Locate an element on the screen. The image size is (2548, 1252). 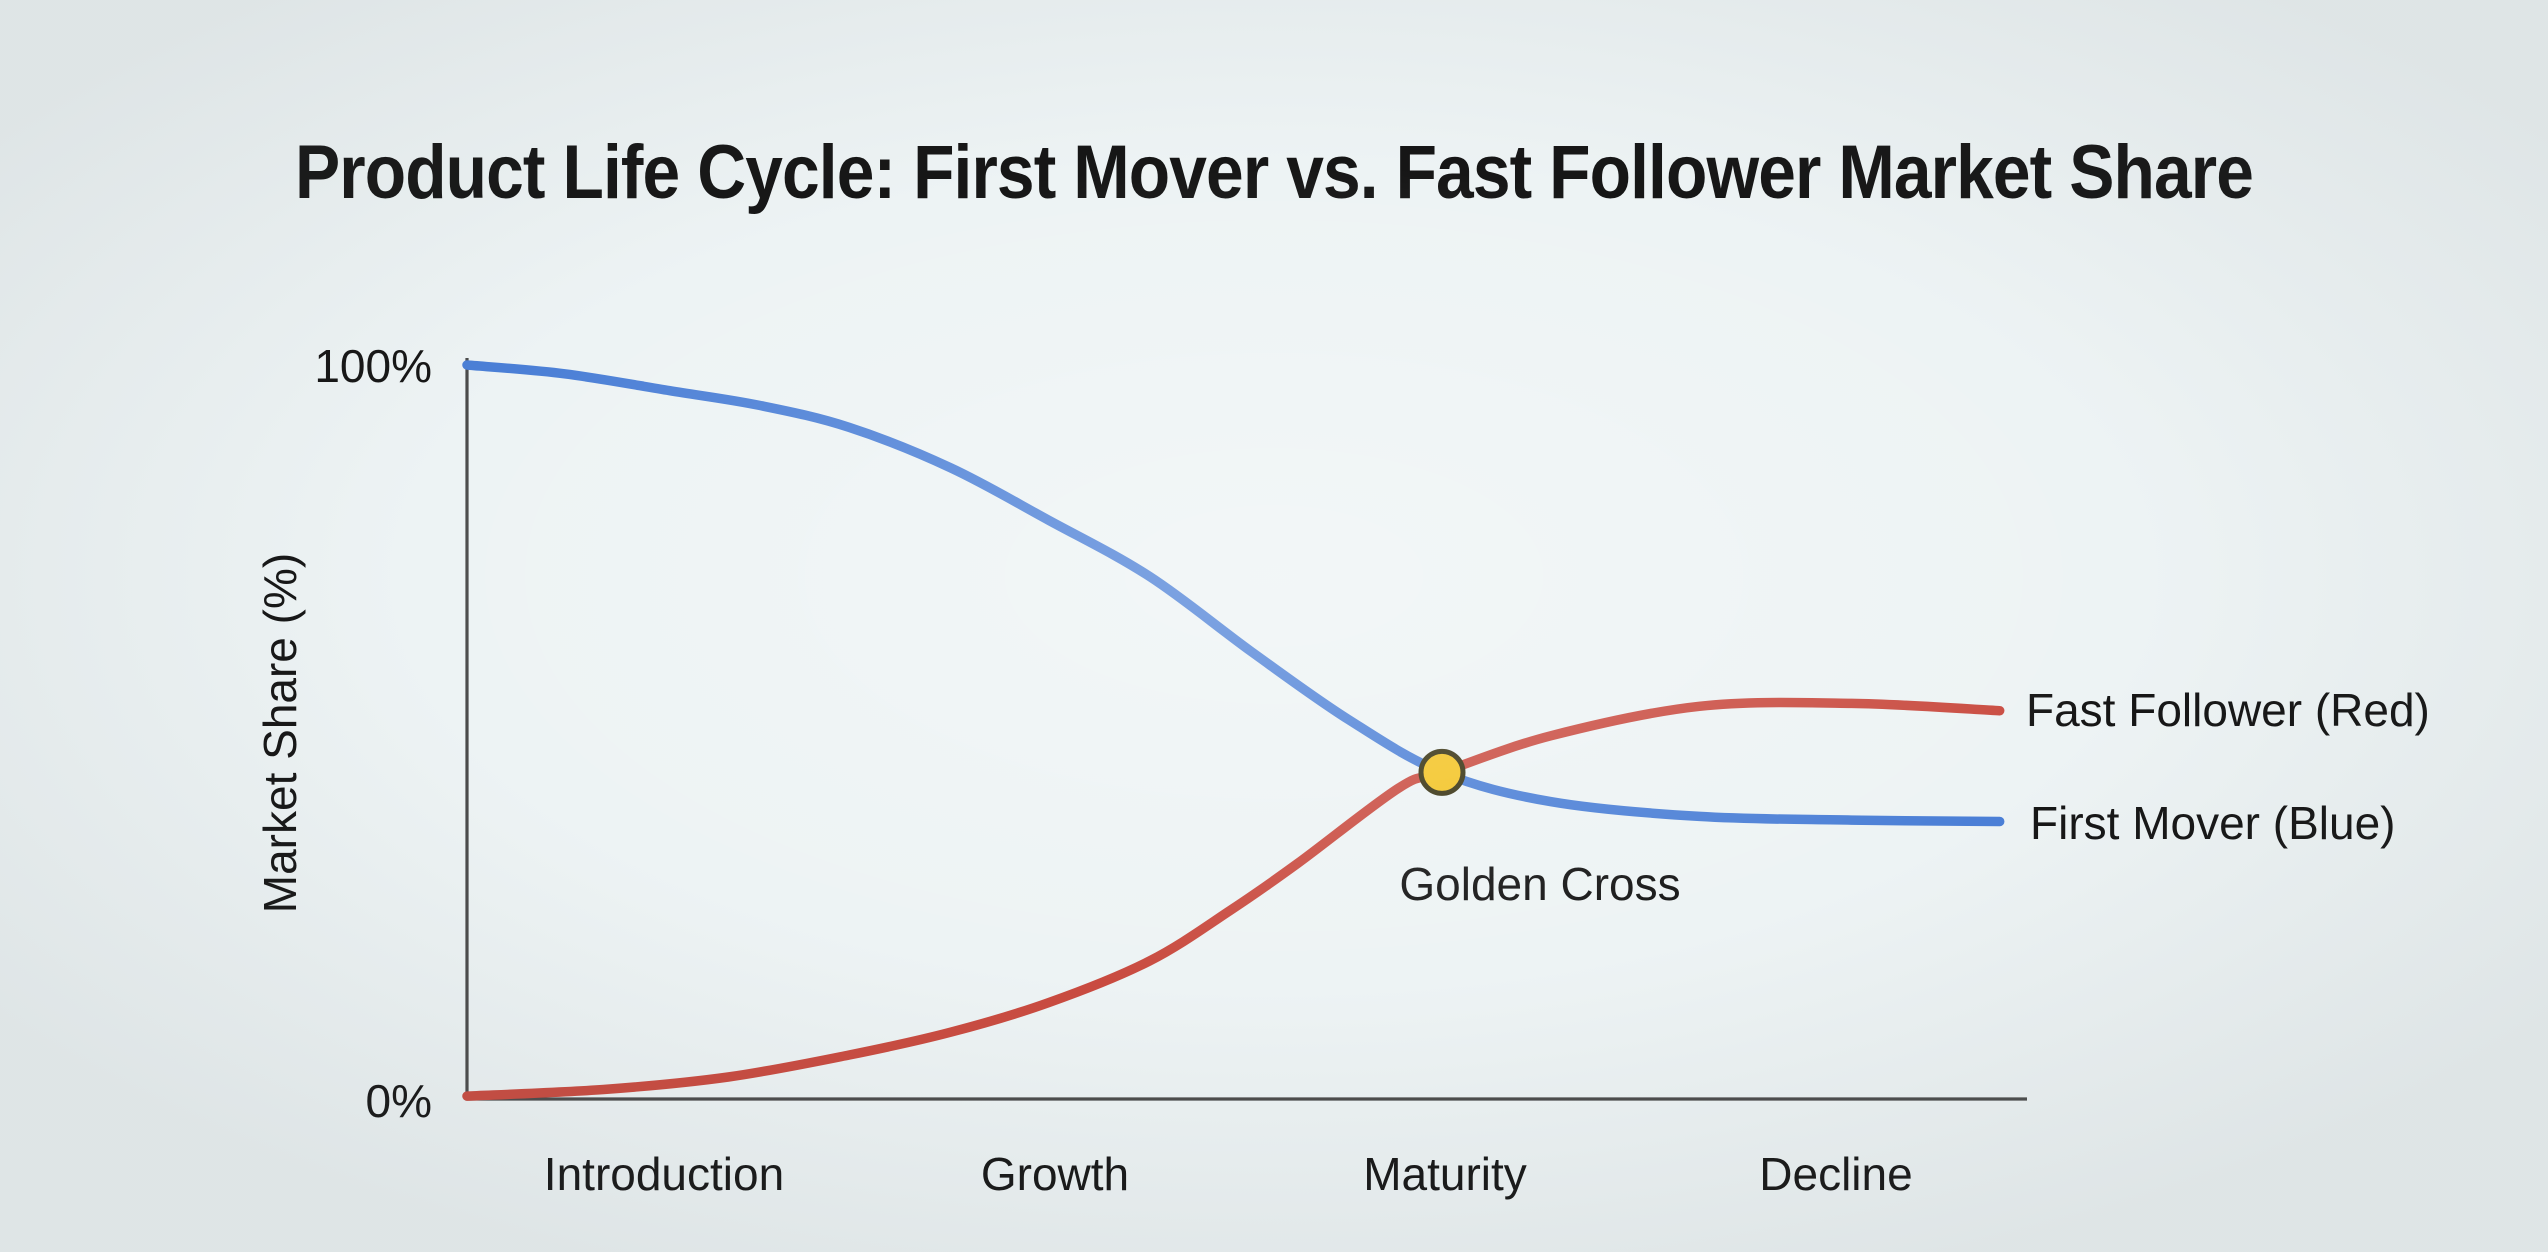
x-stage-label-introduction: Introduction is located at coordinates (664, 1174).